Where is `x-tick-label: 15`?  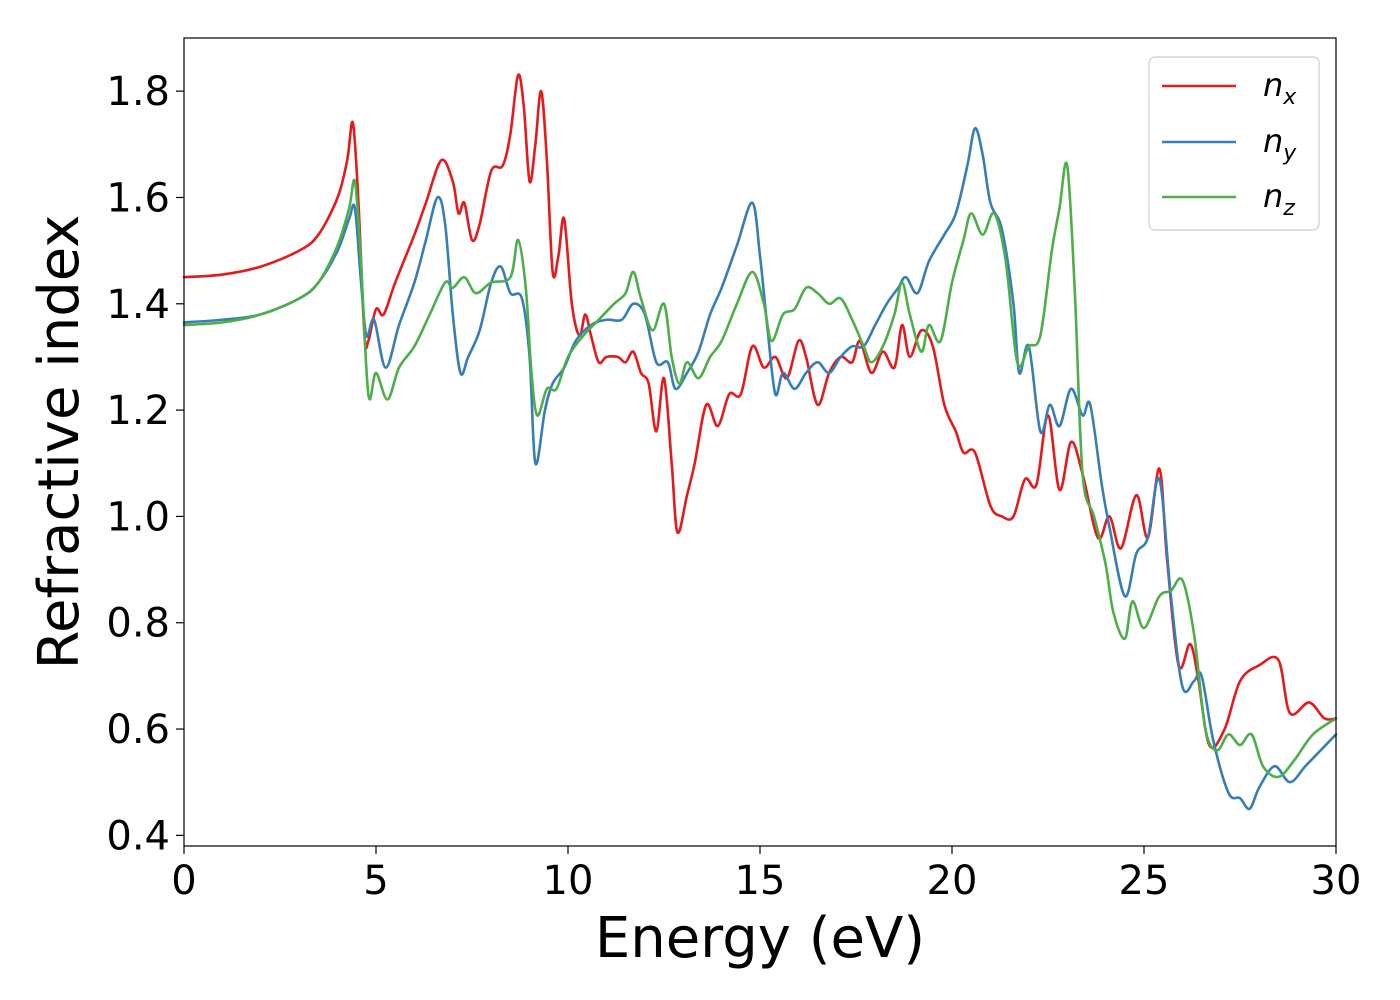 x-tick-label: 15 is located at coordinates (760, 881).